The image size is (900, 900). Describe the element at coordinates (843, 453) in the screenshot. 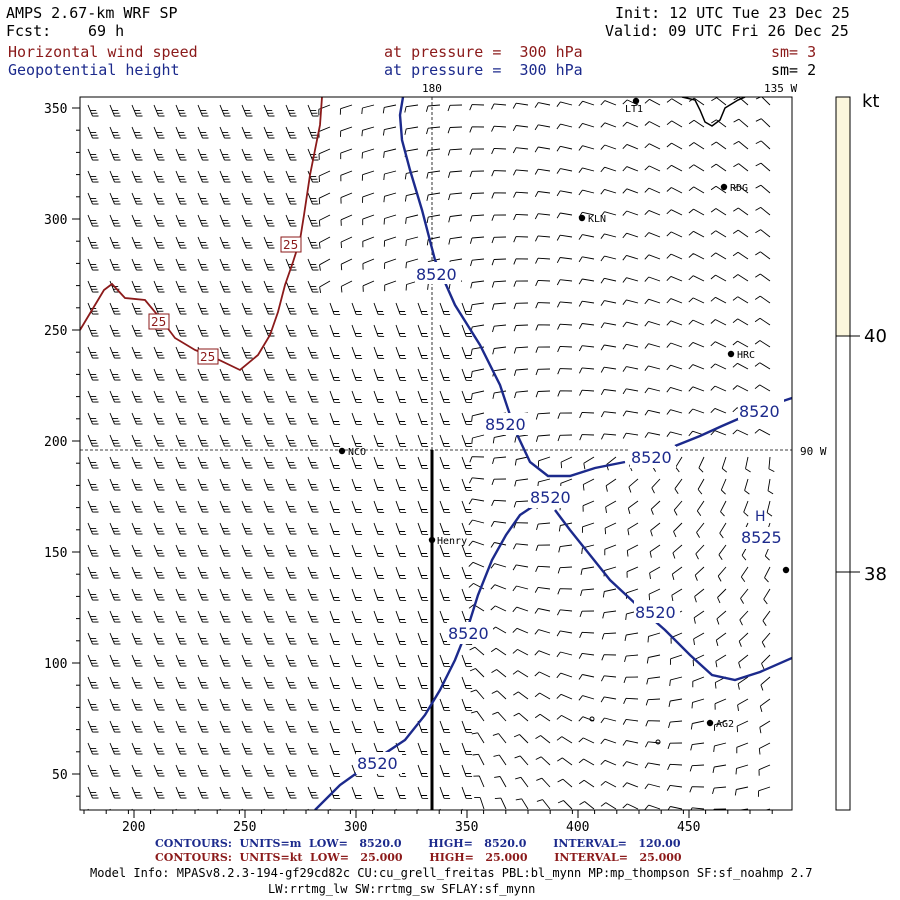

I see `colorbar-frame` at that location.